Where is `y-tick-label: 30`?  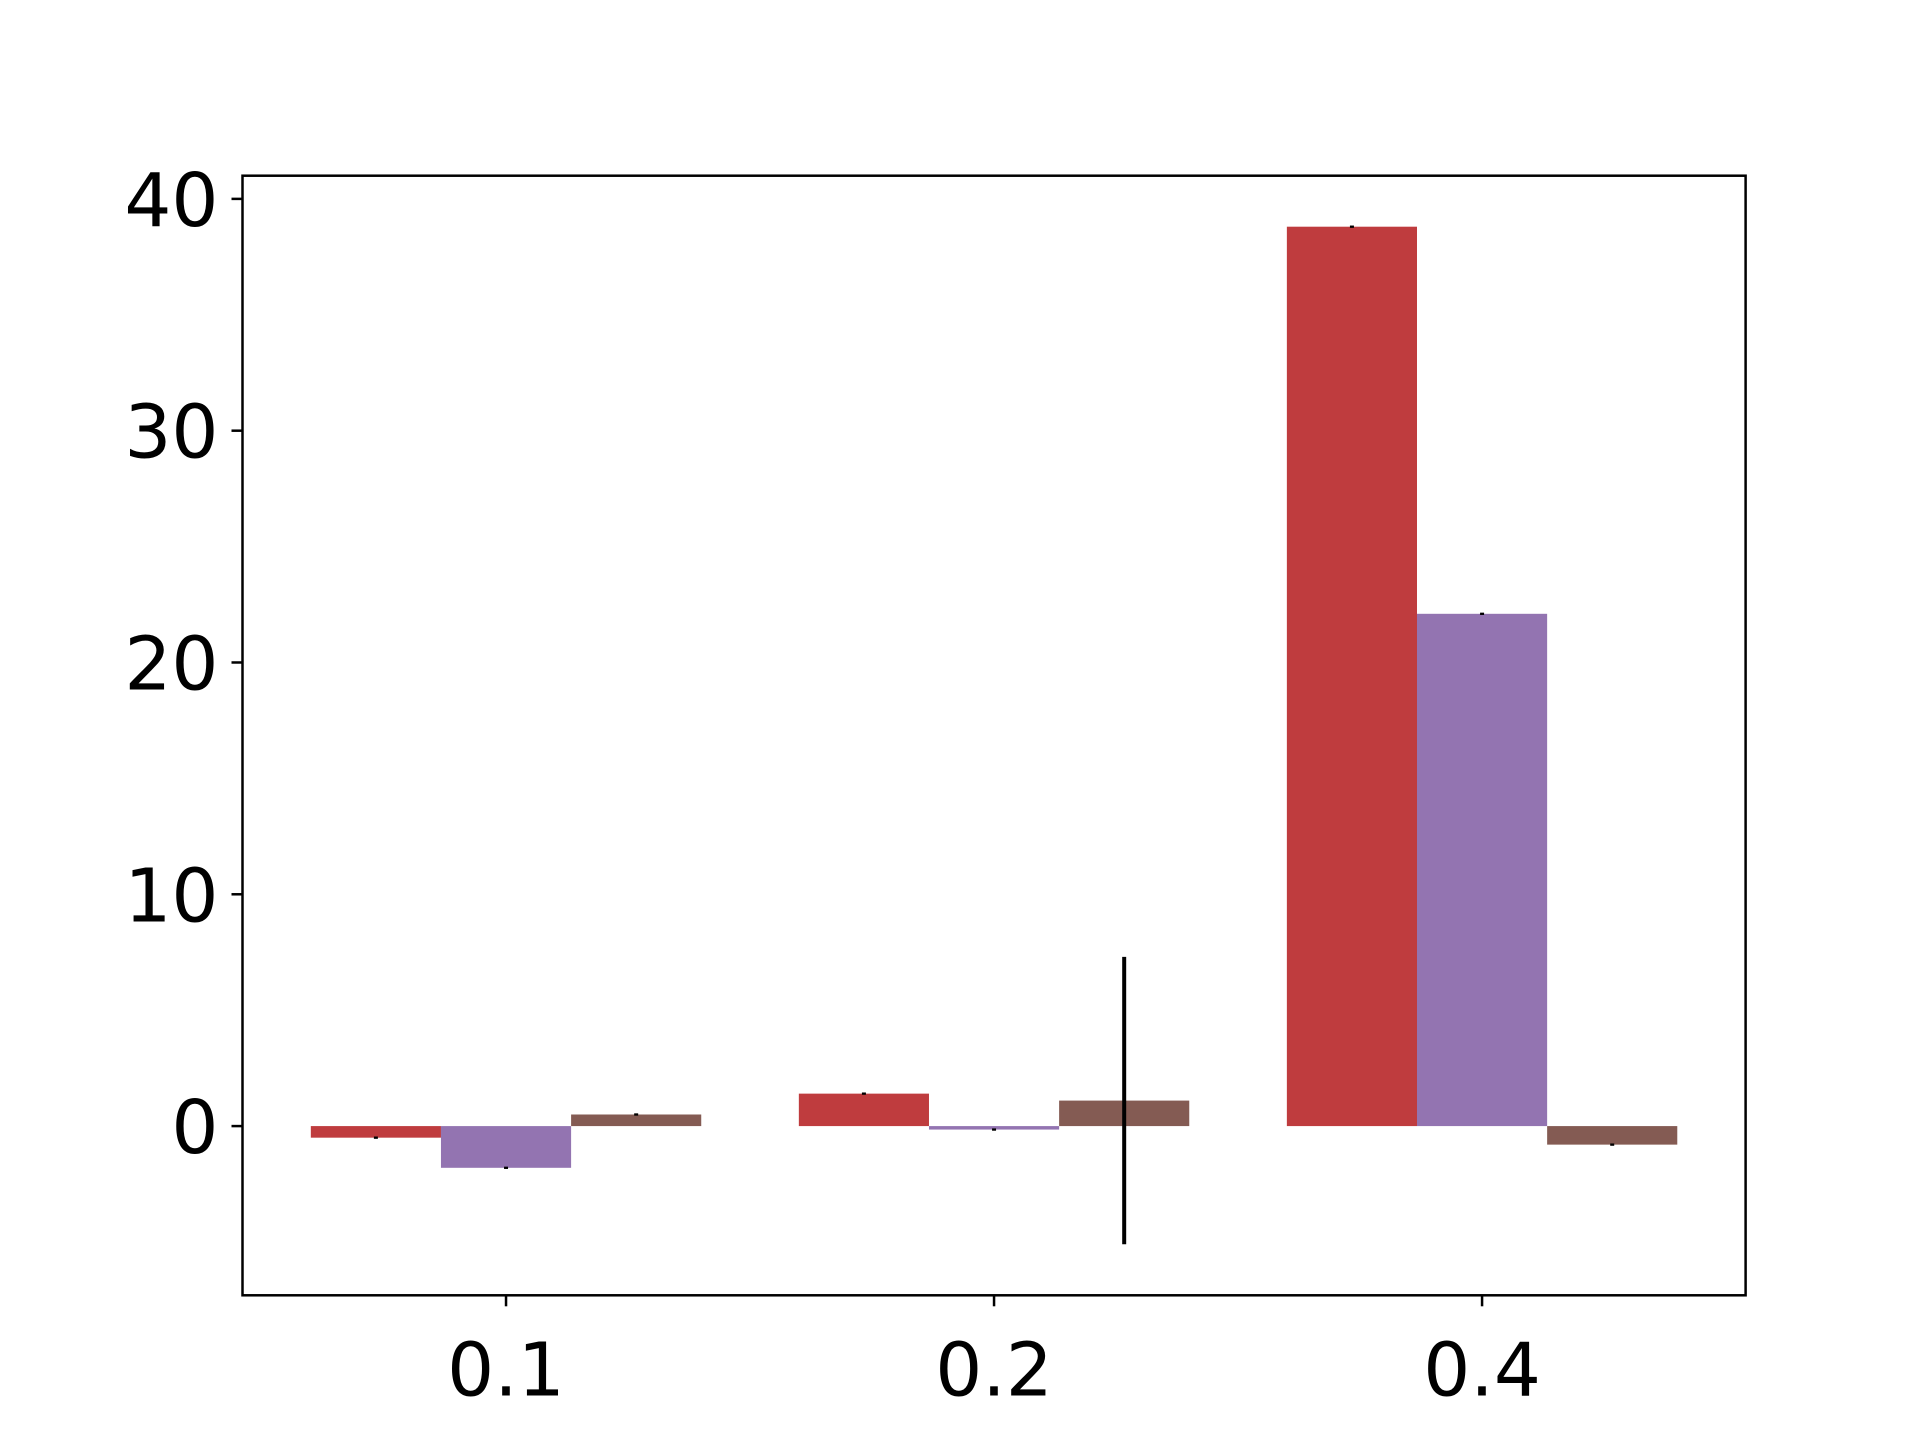 y-tick-label: 30 is located at coordinates (171, 433).